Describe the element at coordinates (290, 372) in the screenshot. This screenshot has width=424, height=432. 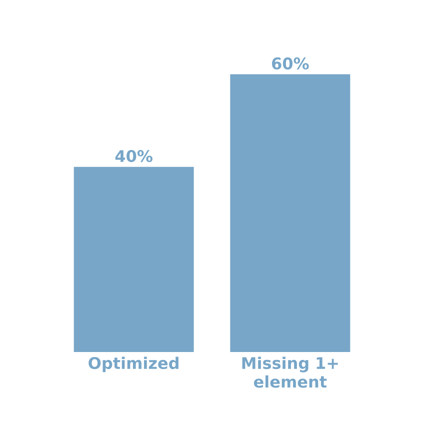
I see `x-tick-label: Missing 1+ element` at that location.